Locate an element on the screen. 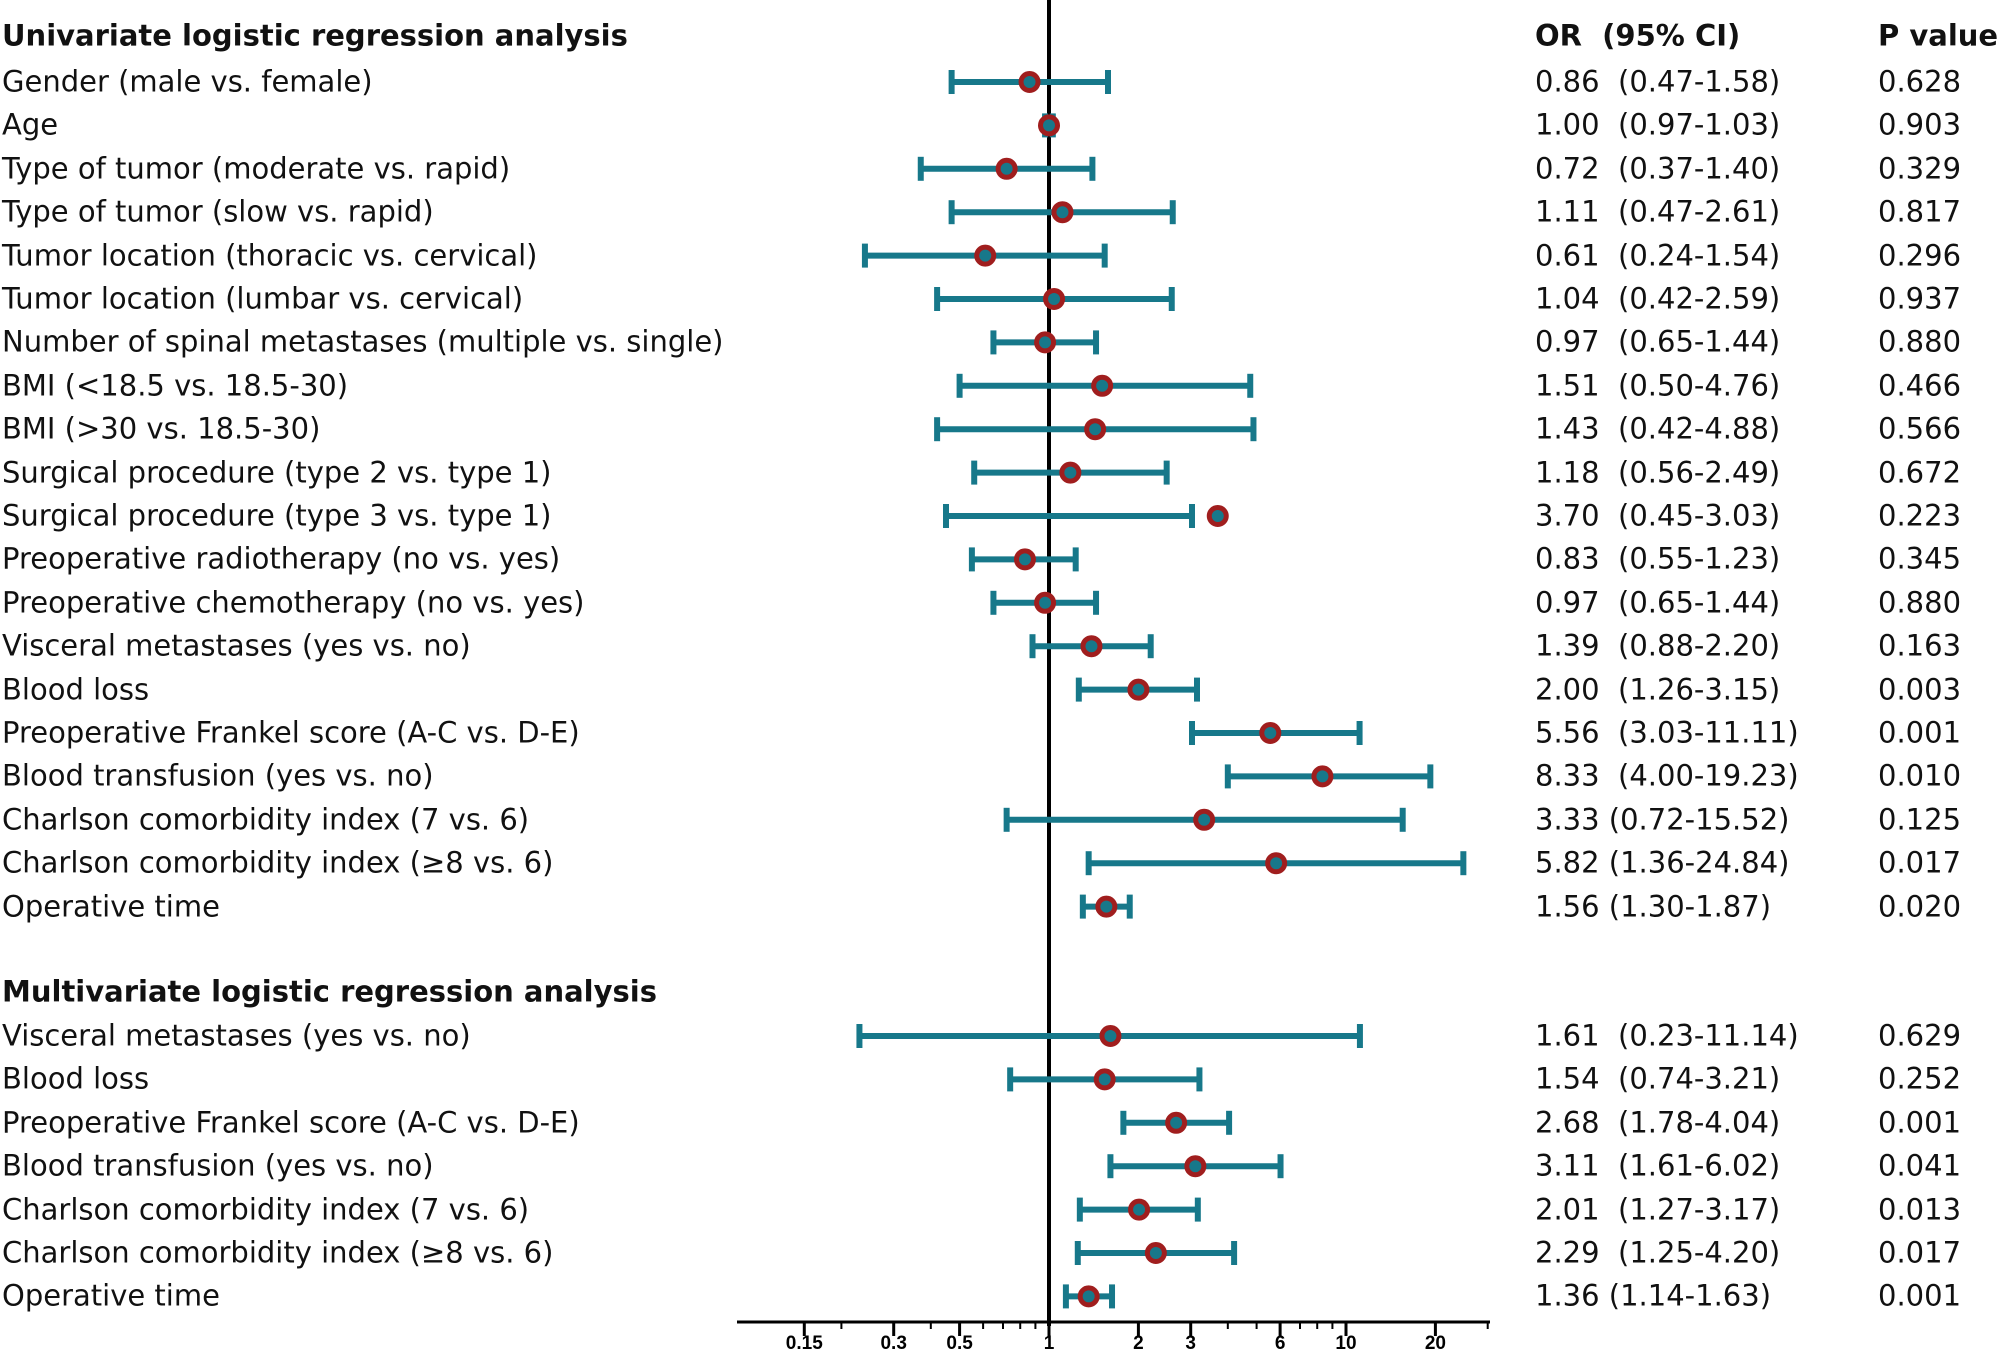  p-value: 0.296 is located at coordinates (1920, 255).